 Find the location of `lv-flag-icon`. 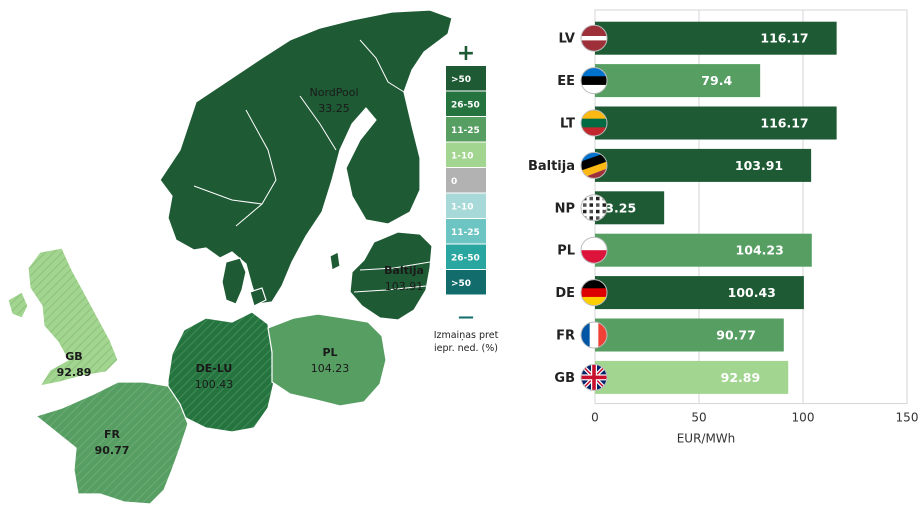

lv-flag-icon is located at coordinates (594, 38).